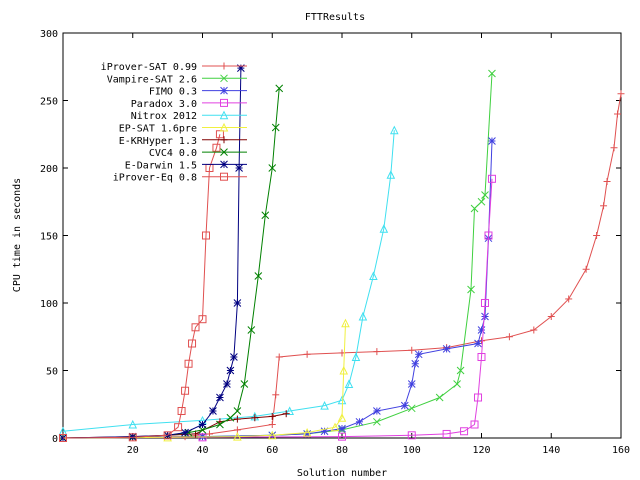 The width and height of the screenshot is (640, 480). I want to click on y-axis-label: CPU time in seconds, so click(17, 235).